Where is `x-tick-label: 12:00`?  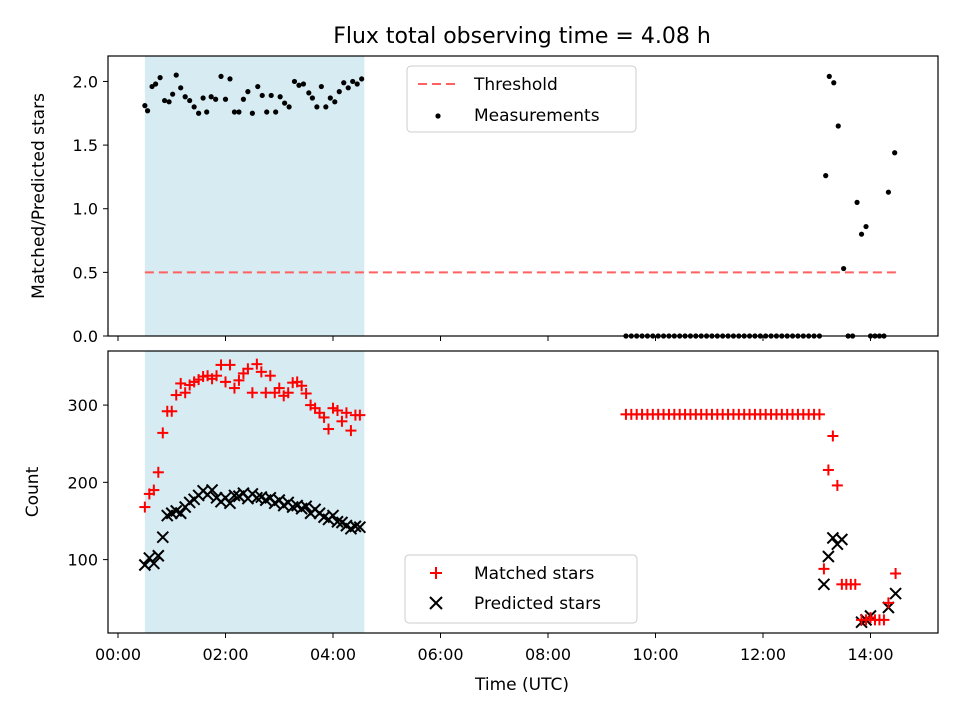 x-tick-label: 12:00 is located at coordinates (763, 654).